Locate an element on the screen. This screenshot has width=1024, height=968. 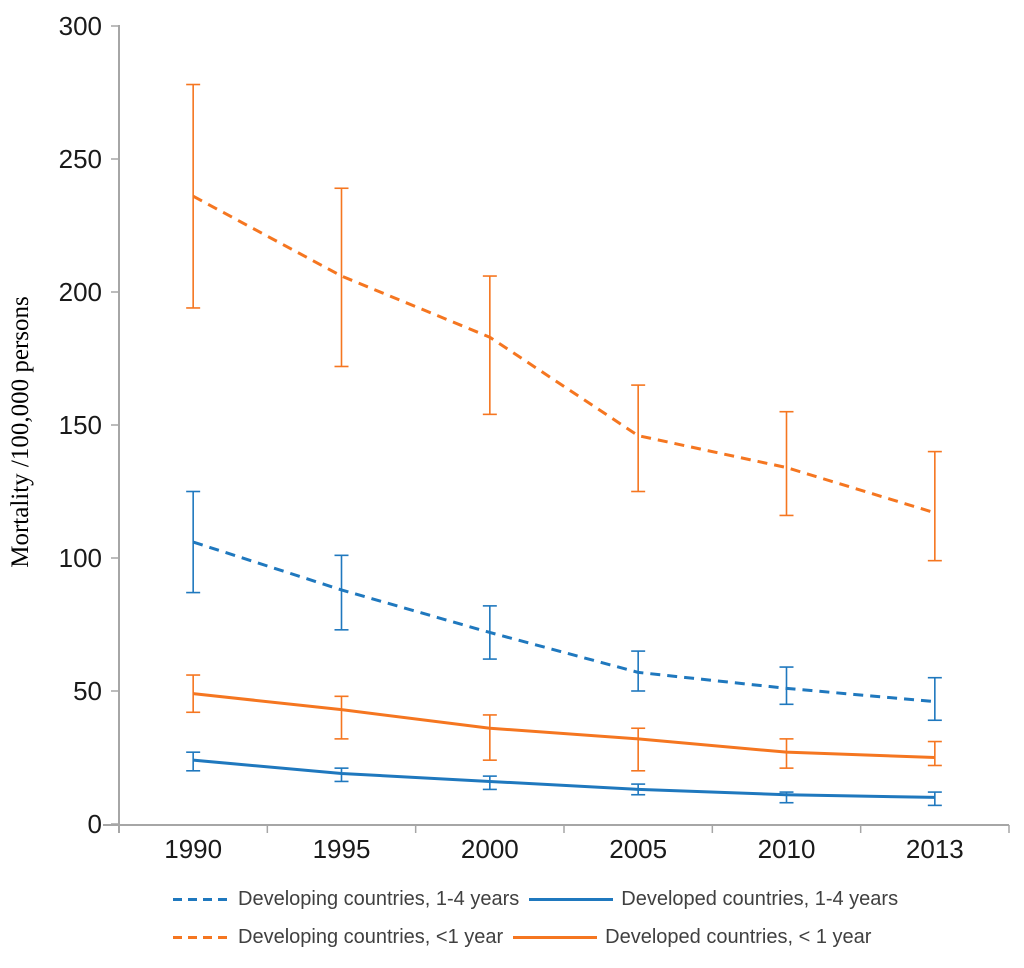
y-tick-label: 100 is located at coordinates (80, 558).